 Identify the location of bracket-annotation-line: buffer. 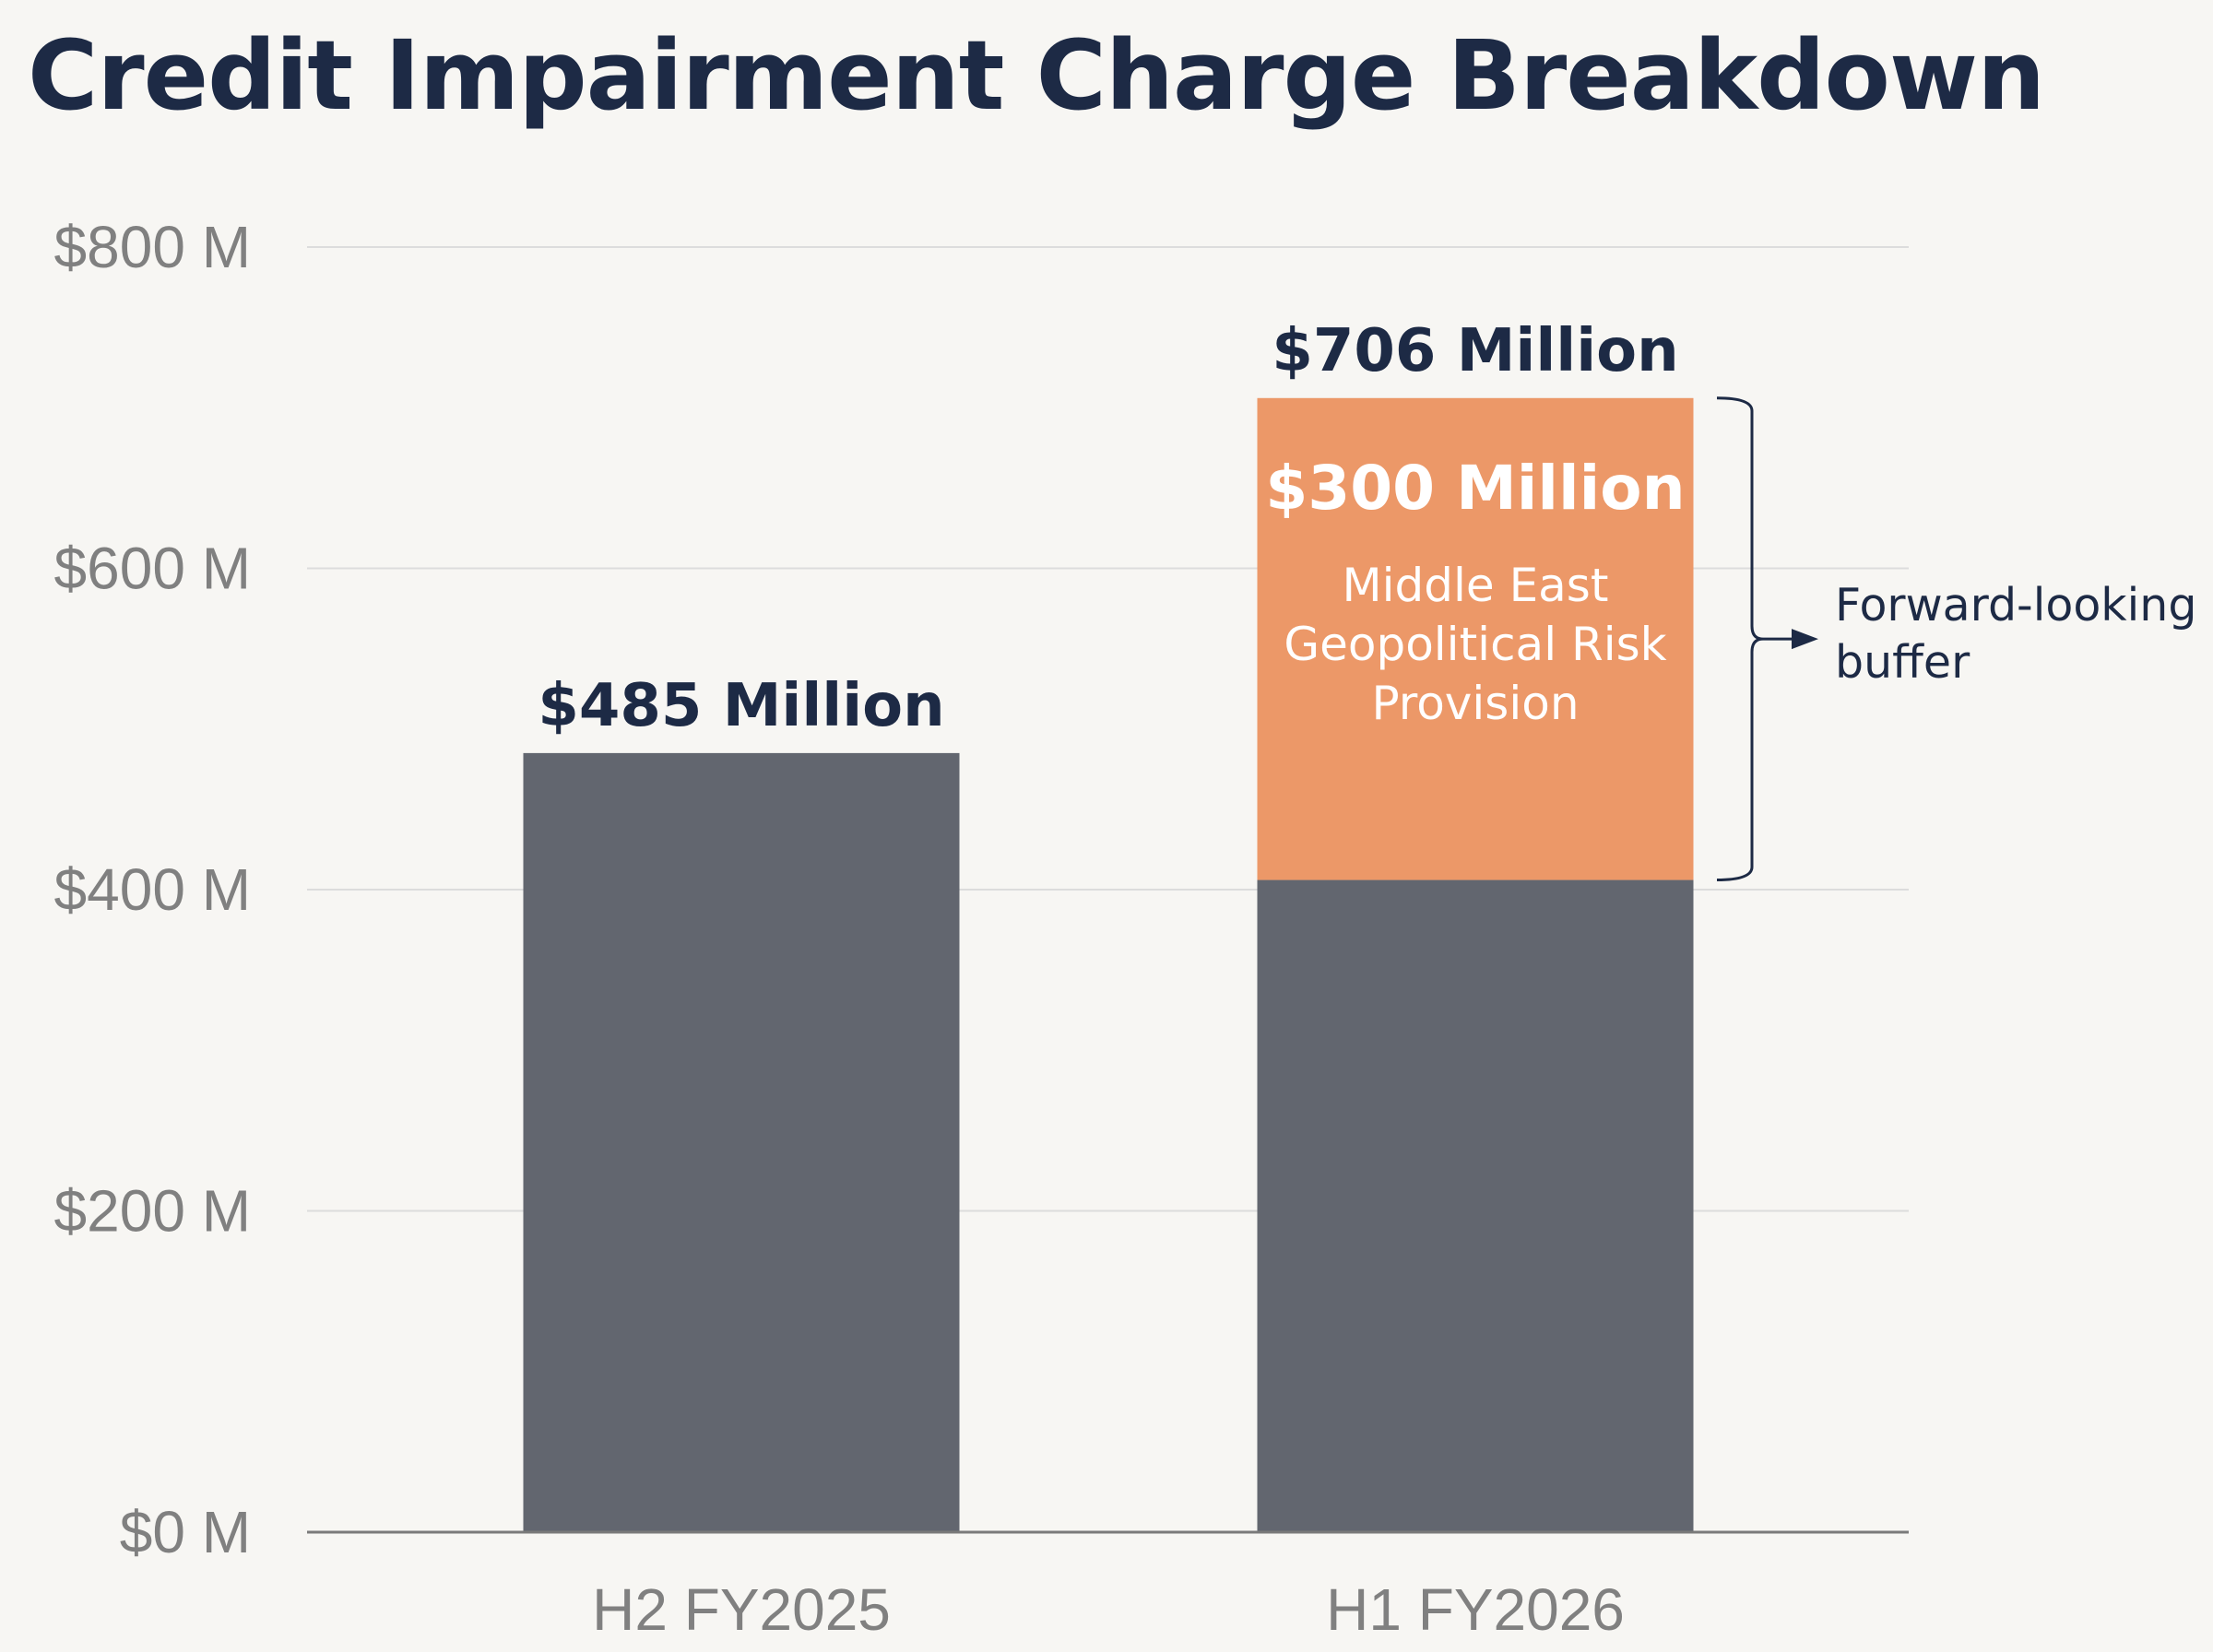
(1902, 662).